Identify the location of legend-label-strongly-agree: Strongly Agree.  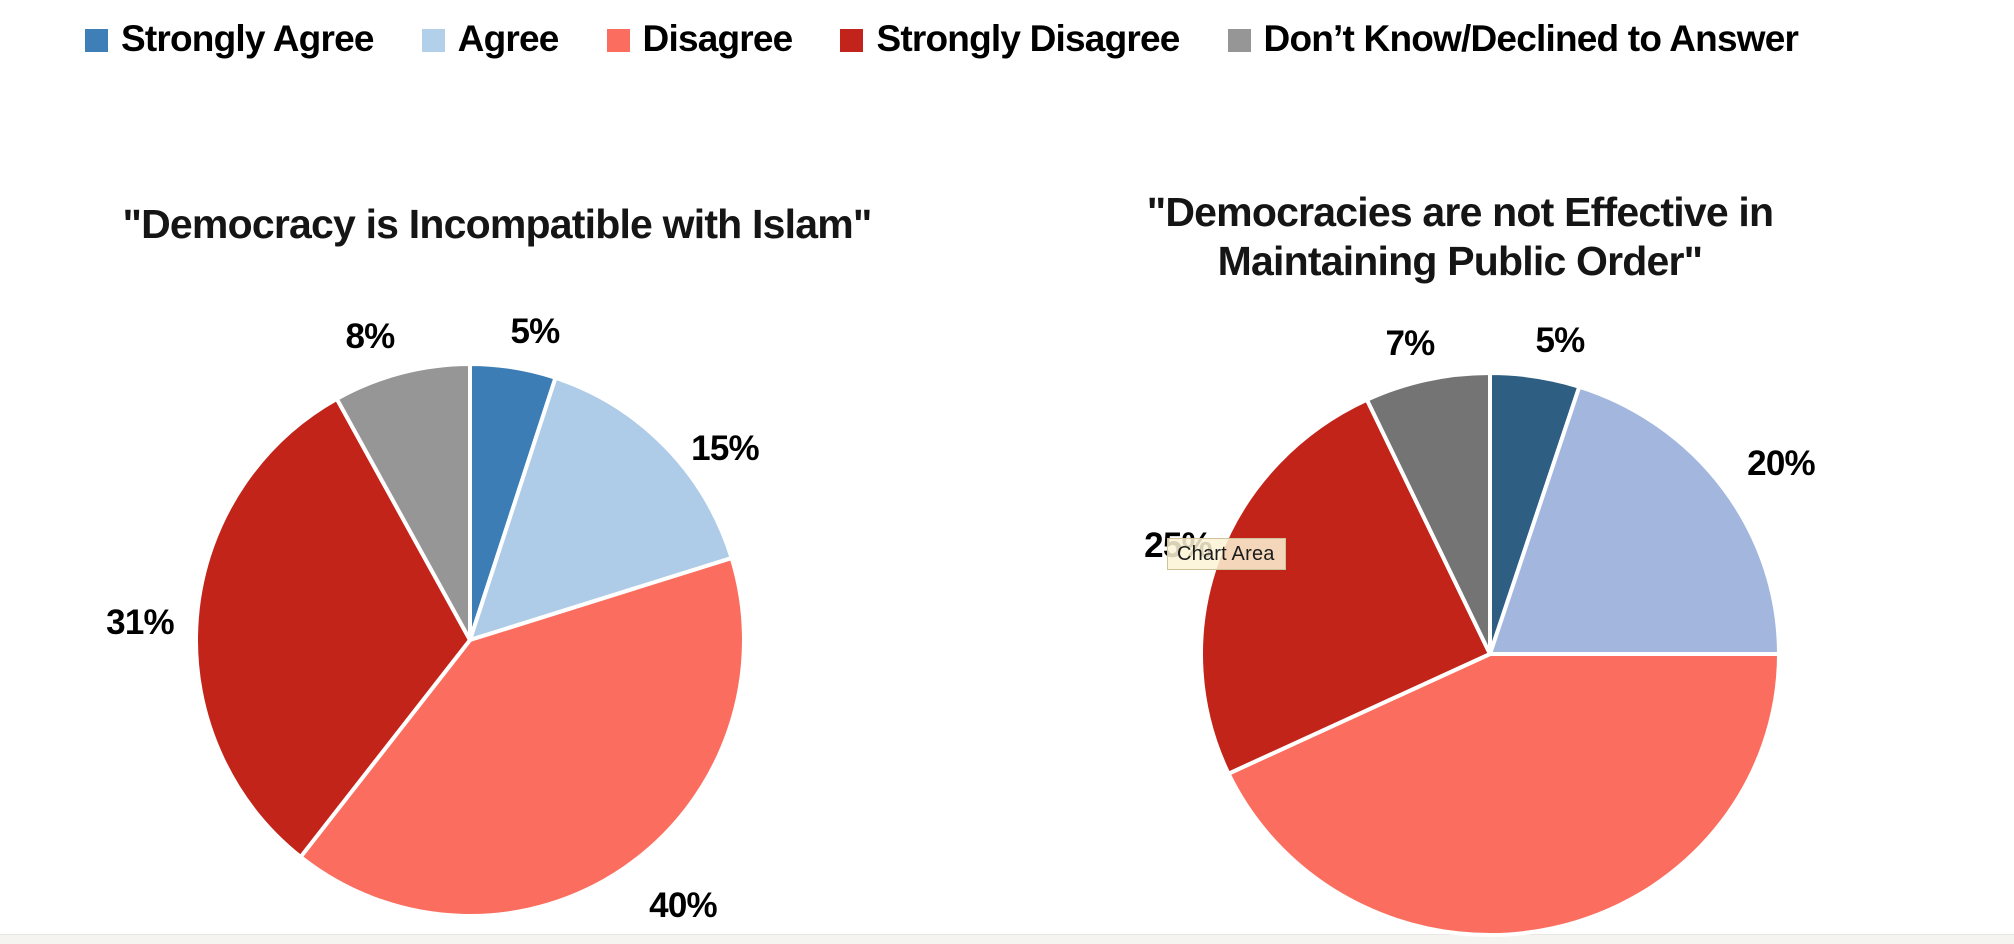
(247, 38).